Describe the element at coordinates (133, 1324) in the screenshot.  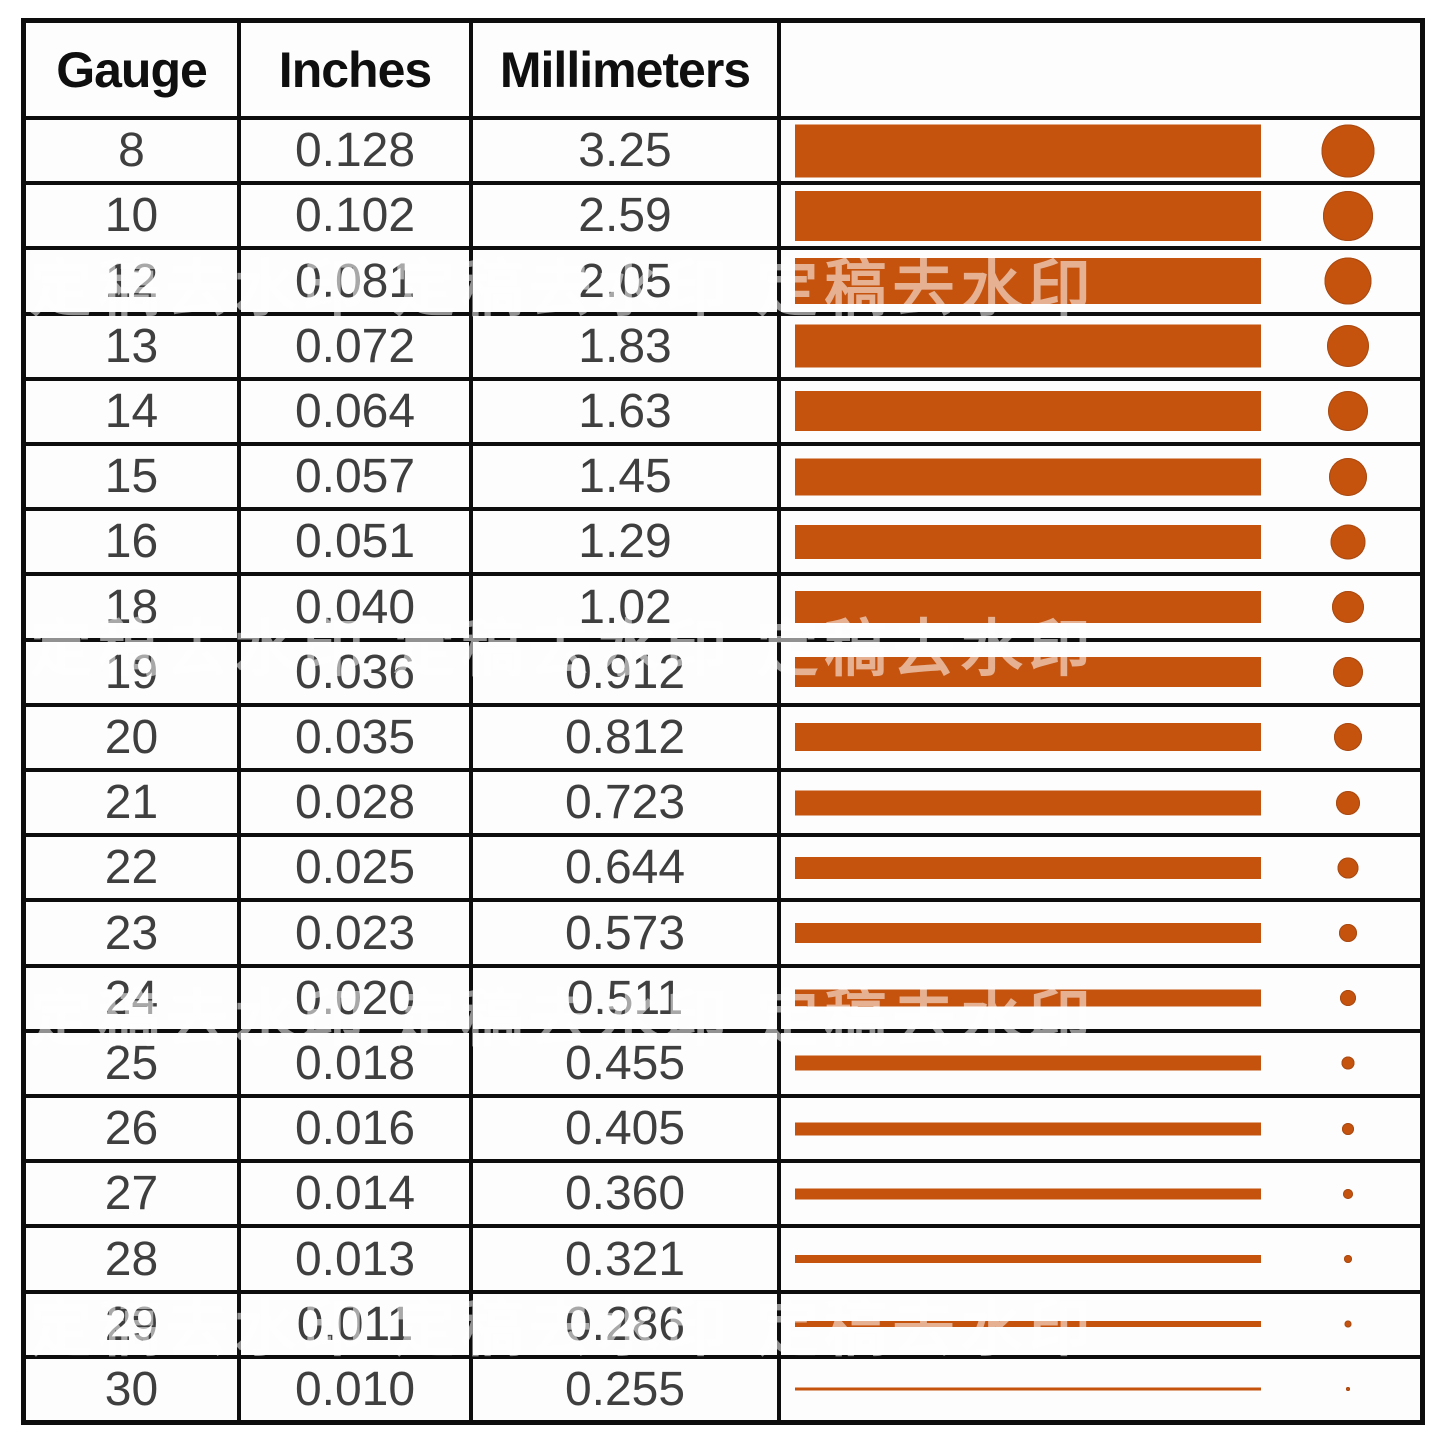
I see `gauge-cell: 29` at that location.